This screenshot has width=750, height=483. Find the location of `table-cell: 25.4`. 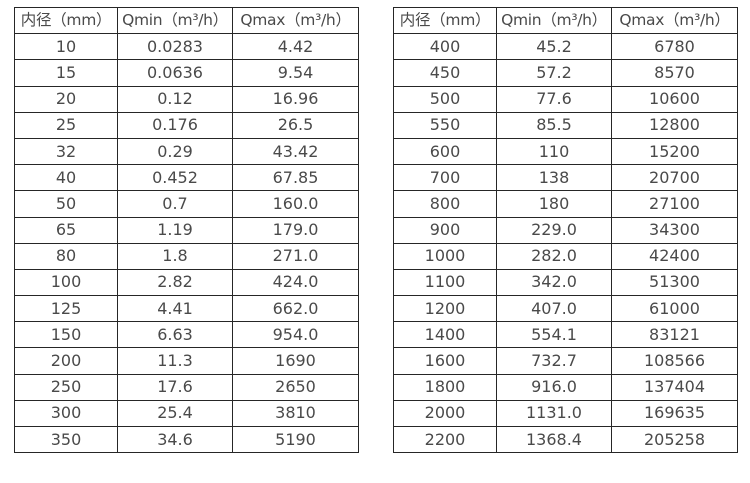

table-cell: 25.4 is located at coordinates (175, 413).